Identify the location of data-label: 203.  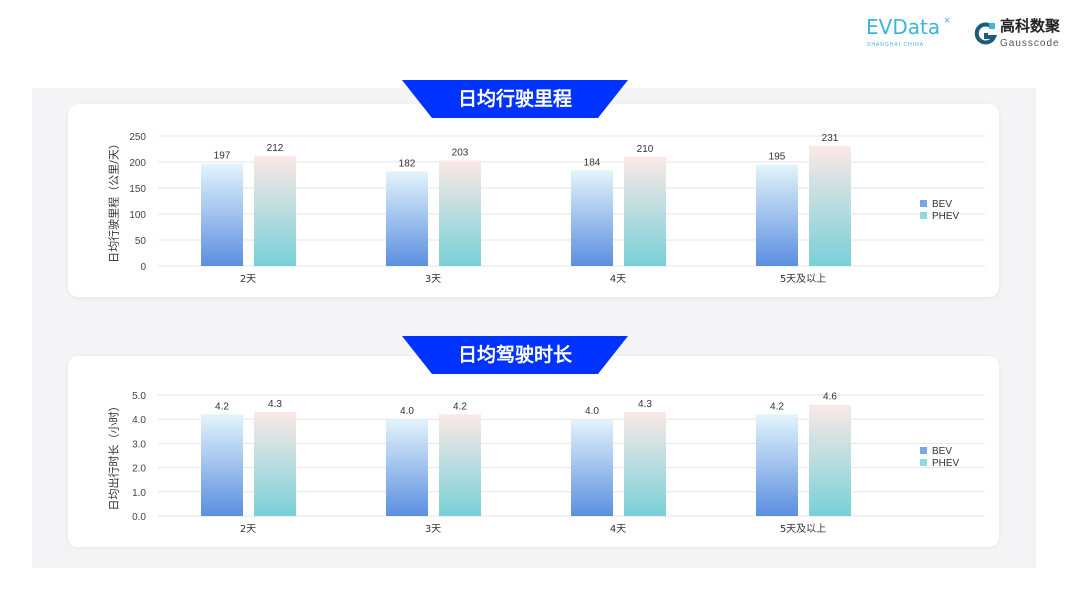
(460, 152).